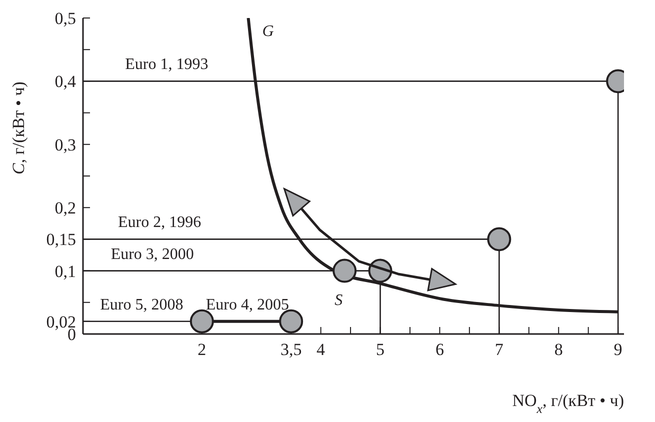  I want to click on y-tick-label: 0,02, so click(61, 322).